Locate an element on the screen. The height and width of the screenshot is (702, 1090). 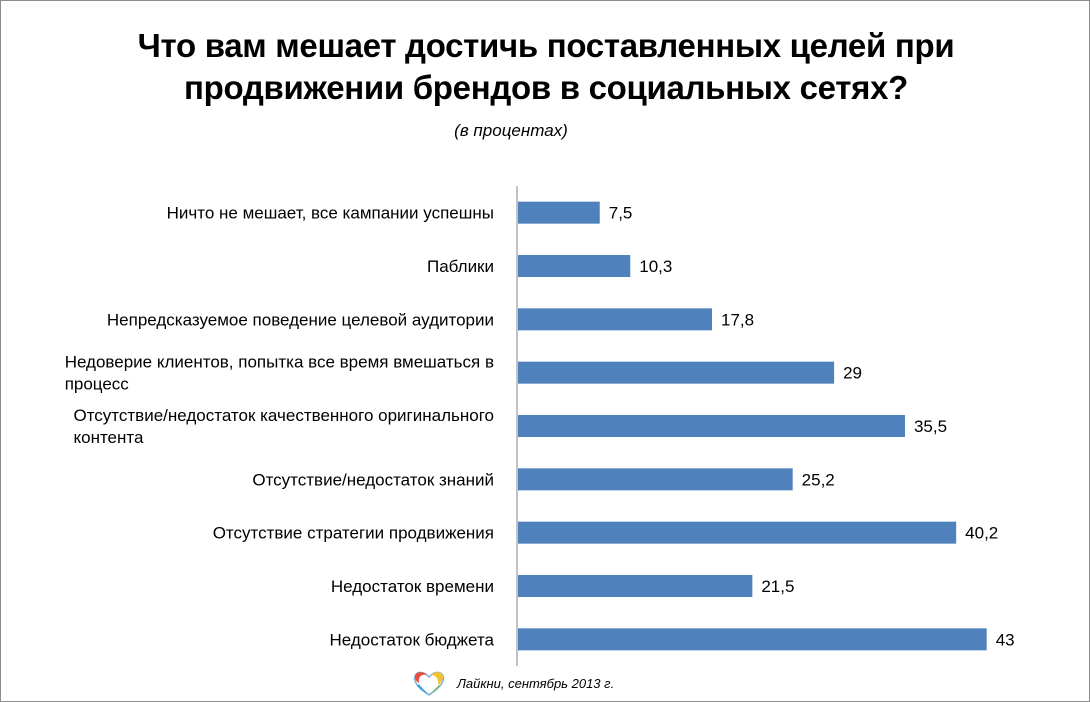
category-label-7: Отсутствие стратегии продвижения is located at coordinates (353, 533).